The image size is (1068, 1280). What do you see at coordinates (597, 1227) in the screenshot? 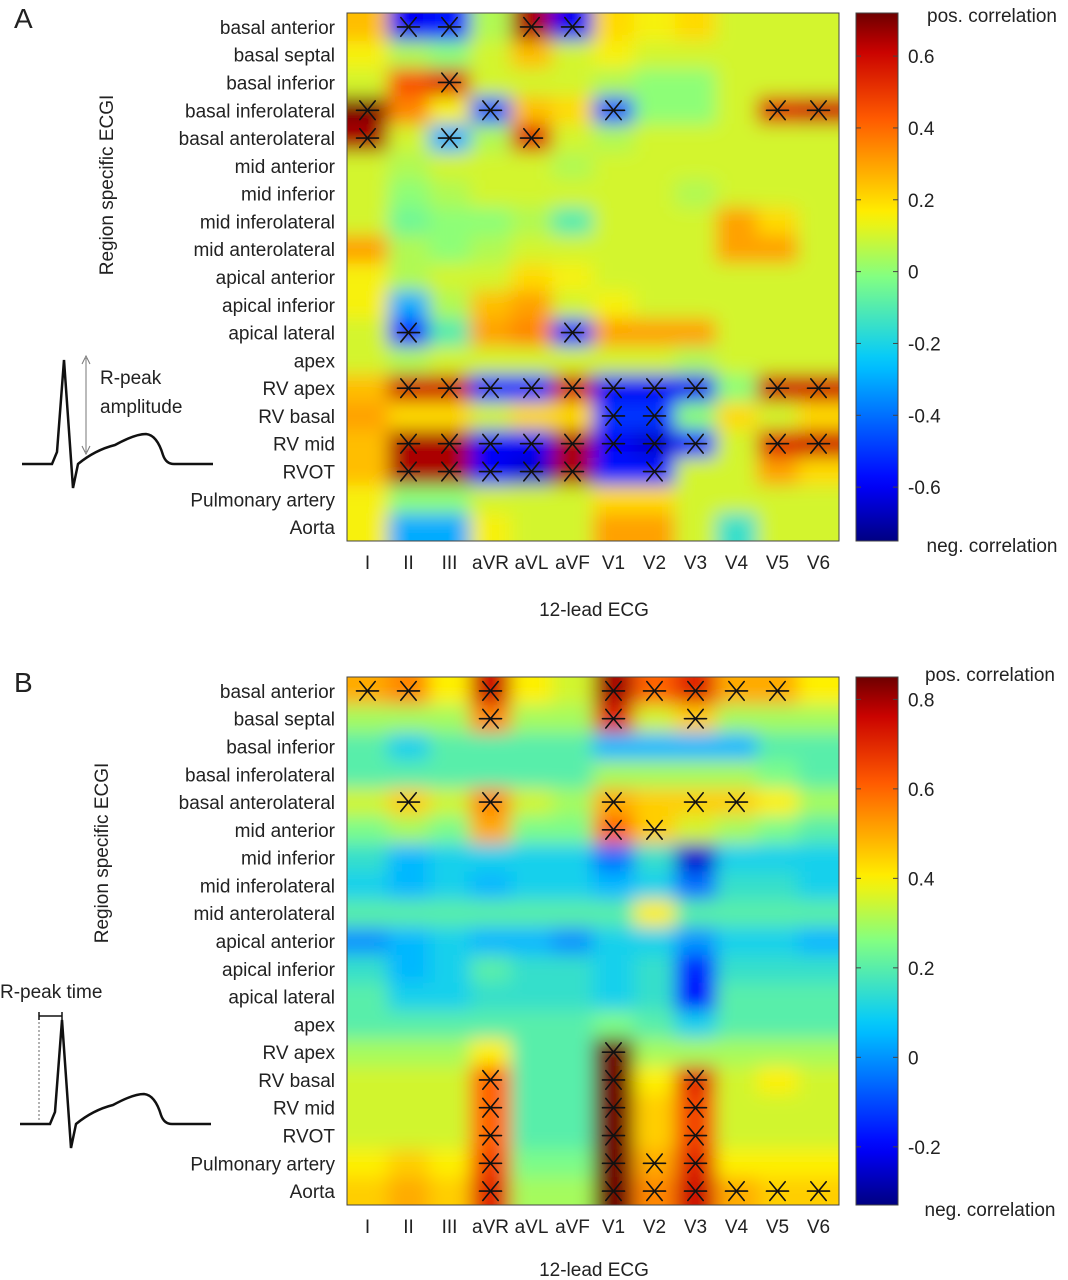
I see `x-tick-labels: I II III aVR aVL aVF V1 V2 V3 V4 V5 V6` at bounding box center [597, 1227].